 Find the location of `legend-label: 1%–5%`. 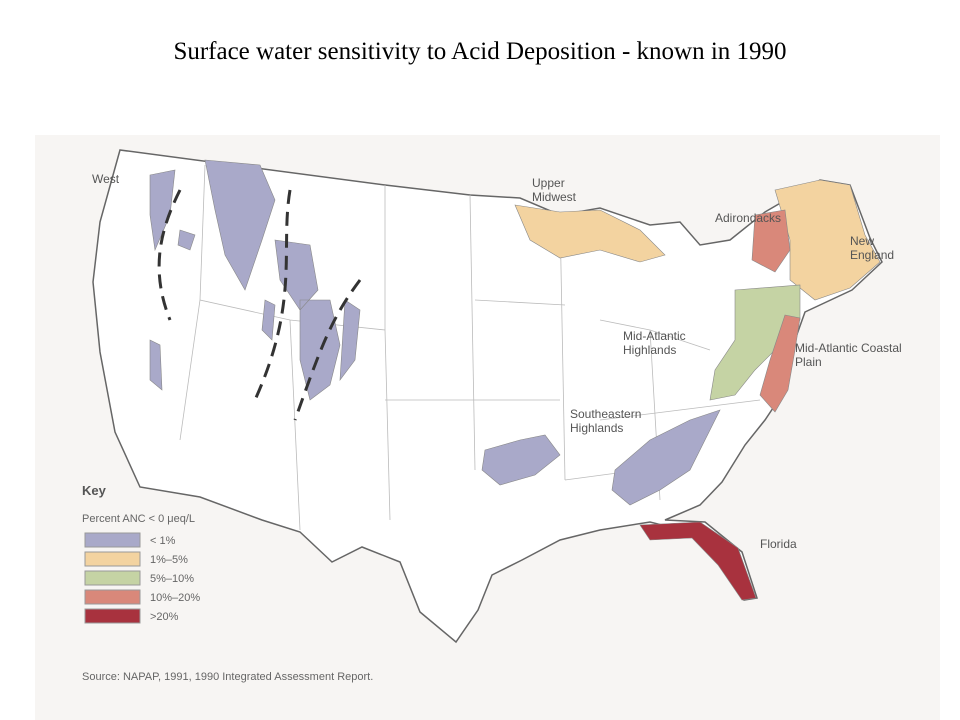

legend-label: 1%–5% is located at coordinates (169, 560).